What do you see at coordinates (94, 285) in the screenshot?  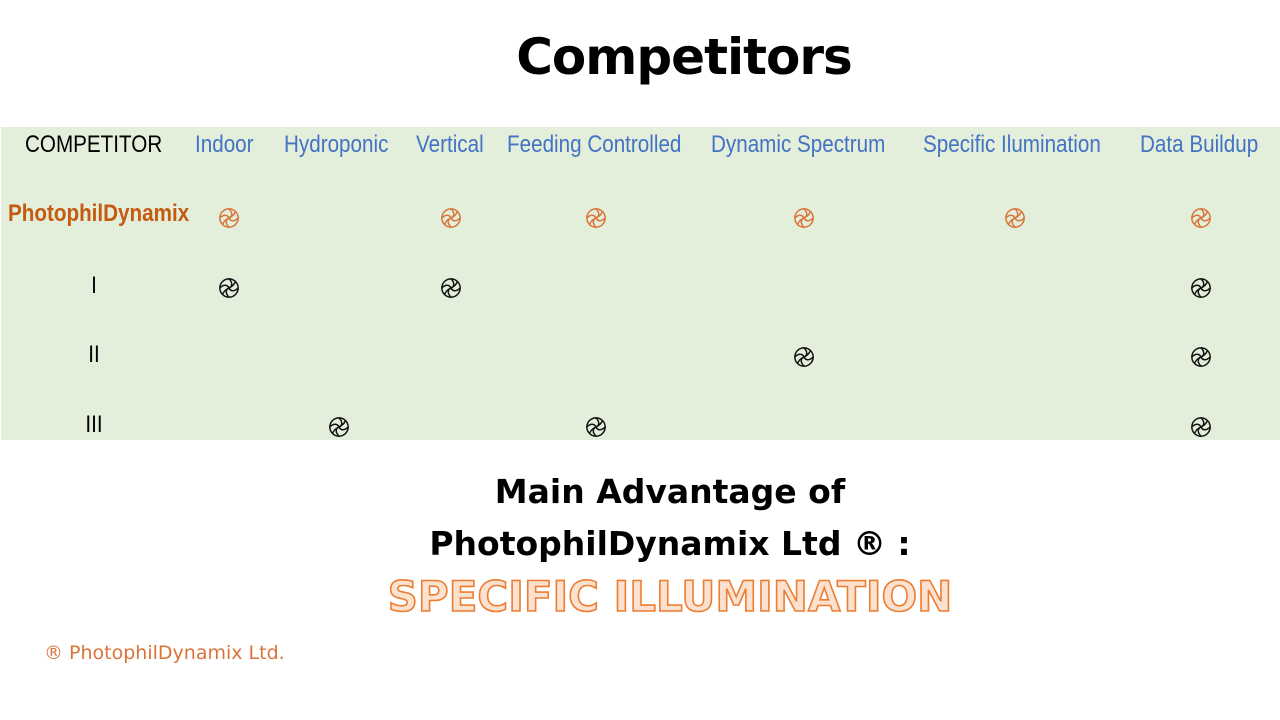 I see `row-label-competitor-1: I` at bounding box center [94, 285].